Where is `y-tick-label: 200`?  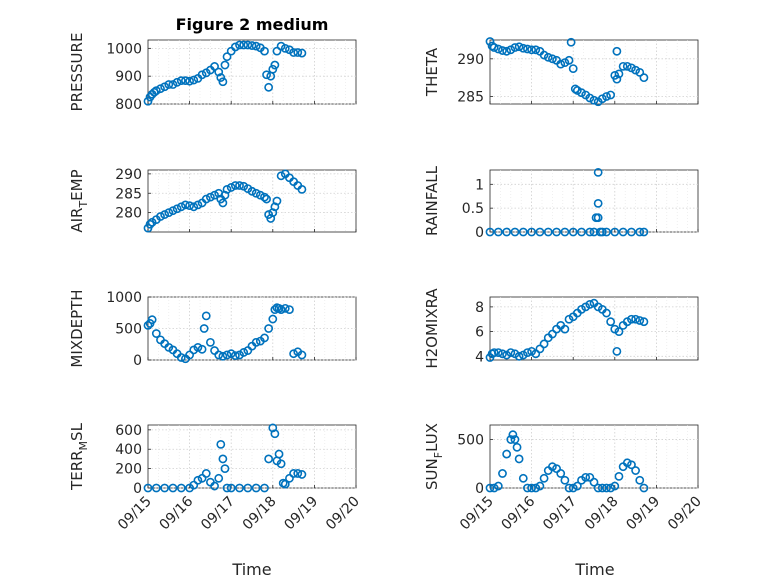 y-tick-label: 200 is located at coordinates (128, 470).